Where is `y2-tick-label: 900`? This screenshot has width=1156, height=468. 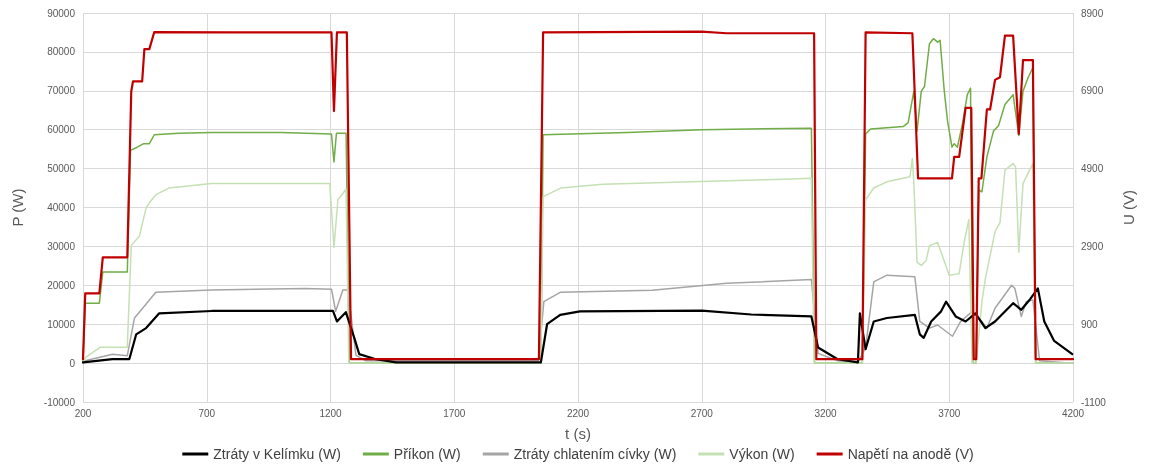 y2-tick-label: 900 is located at coordinates (1090, 324).